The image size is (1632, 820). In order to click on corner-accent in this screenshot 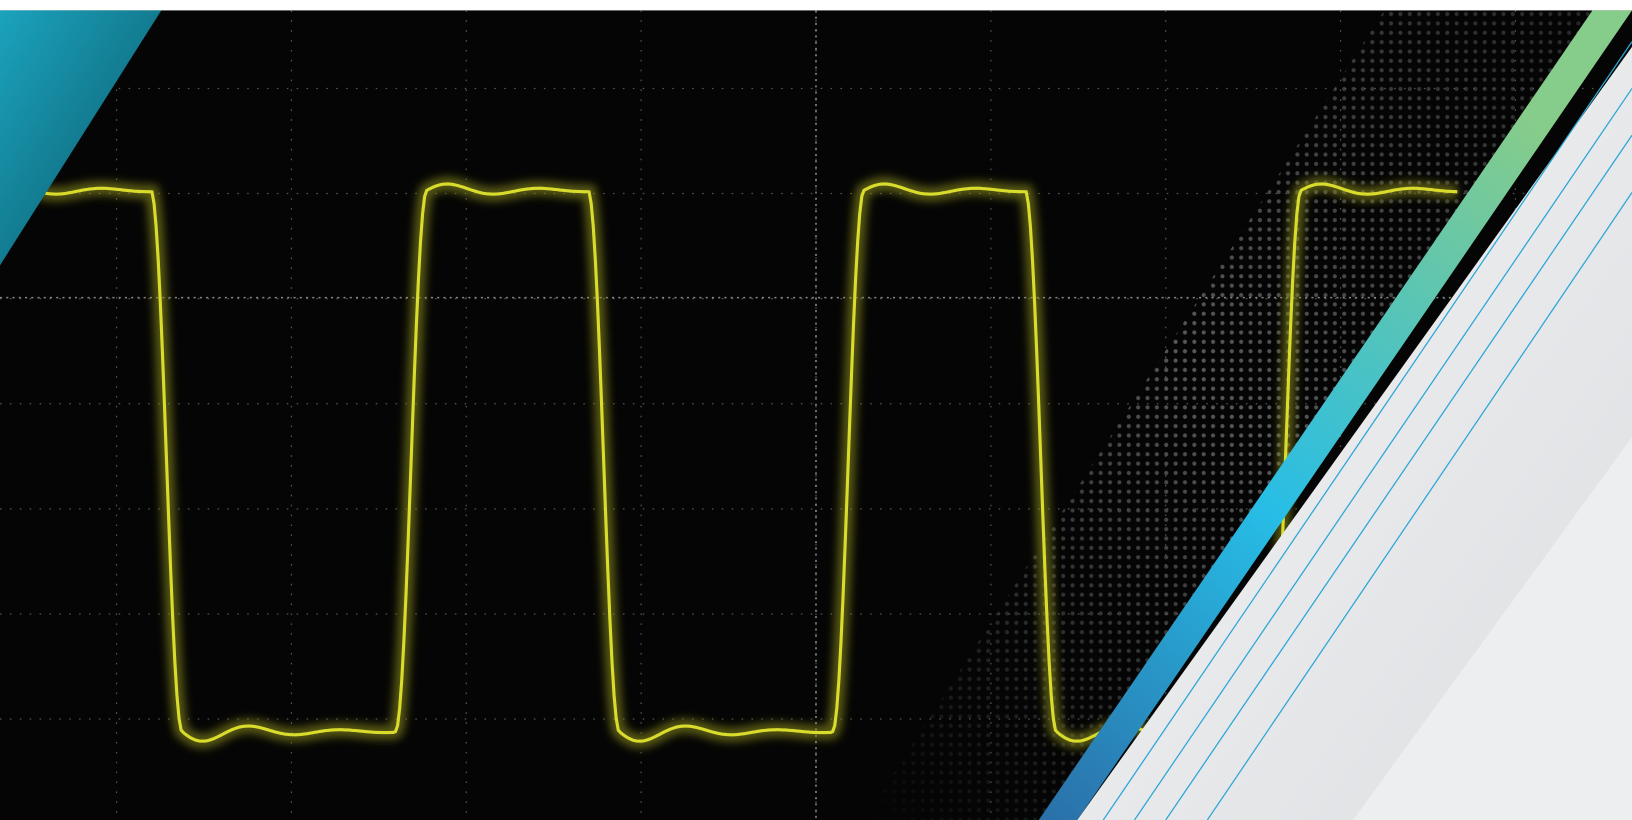, I will do `click(81, 138)`.